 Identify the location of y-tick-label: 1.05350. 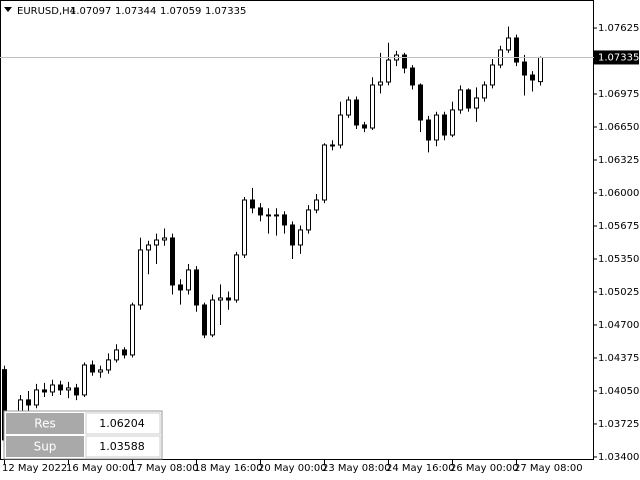
(618, 259).